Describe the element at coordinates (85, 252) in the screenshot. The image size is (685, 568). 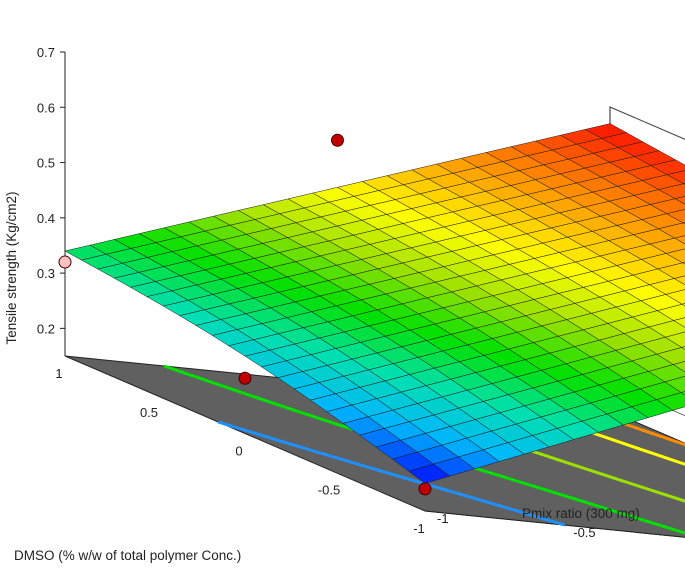
I see `surface-cell` at that location.